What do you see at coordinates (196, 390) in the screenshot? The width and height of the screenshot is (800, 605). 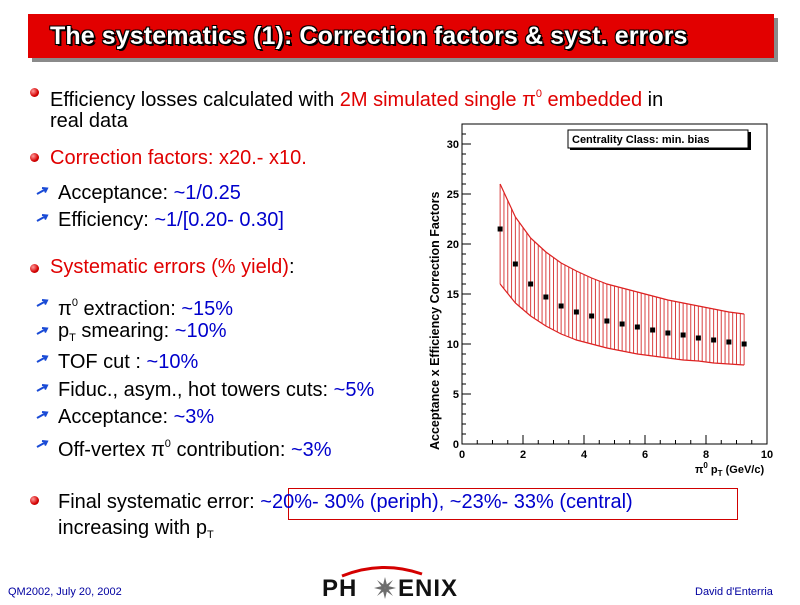 I see `text: Fiduc., asym., hot towers cuts:` at bounding box center [196, 390].